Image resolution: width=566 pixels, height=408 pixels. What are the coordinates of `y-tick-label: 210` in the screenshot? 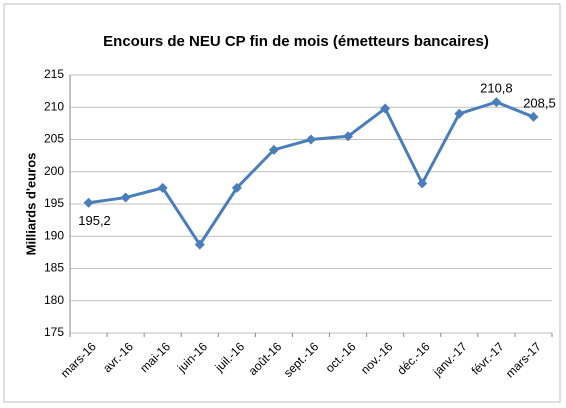 It's located at (54, 106).